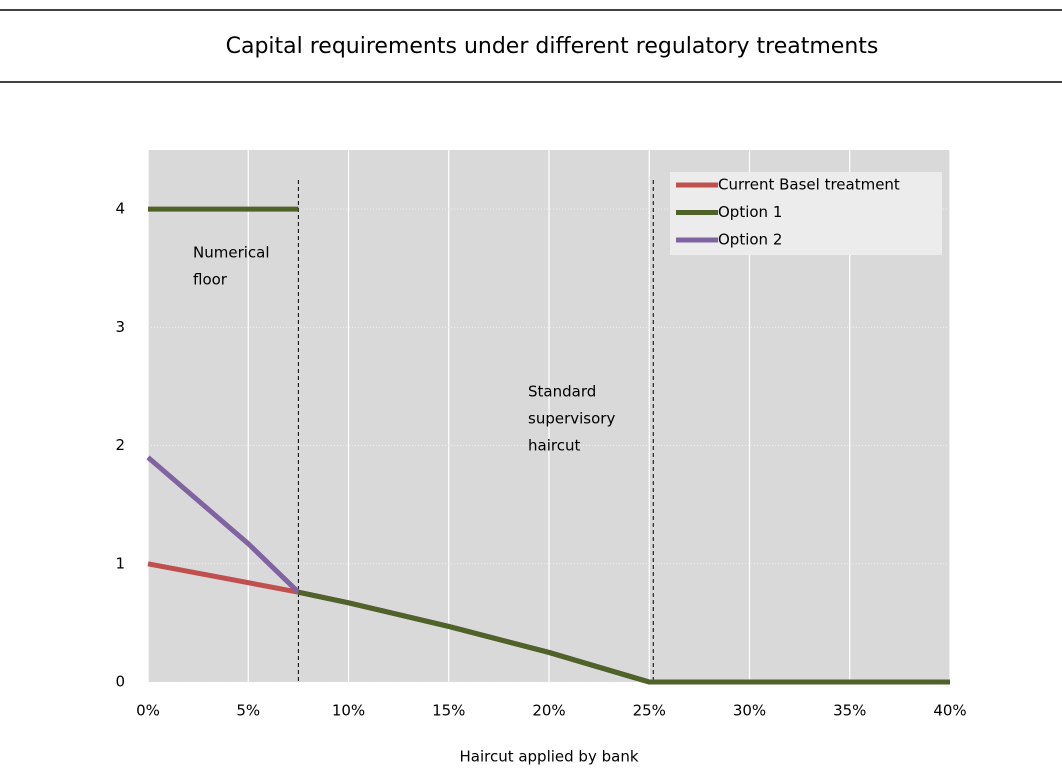 This screenshot has width=1062, height=777. I want to click on x-tick-label: 15%, so click(448, 711).